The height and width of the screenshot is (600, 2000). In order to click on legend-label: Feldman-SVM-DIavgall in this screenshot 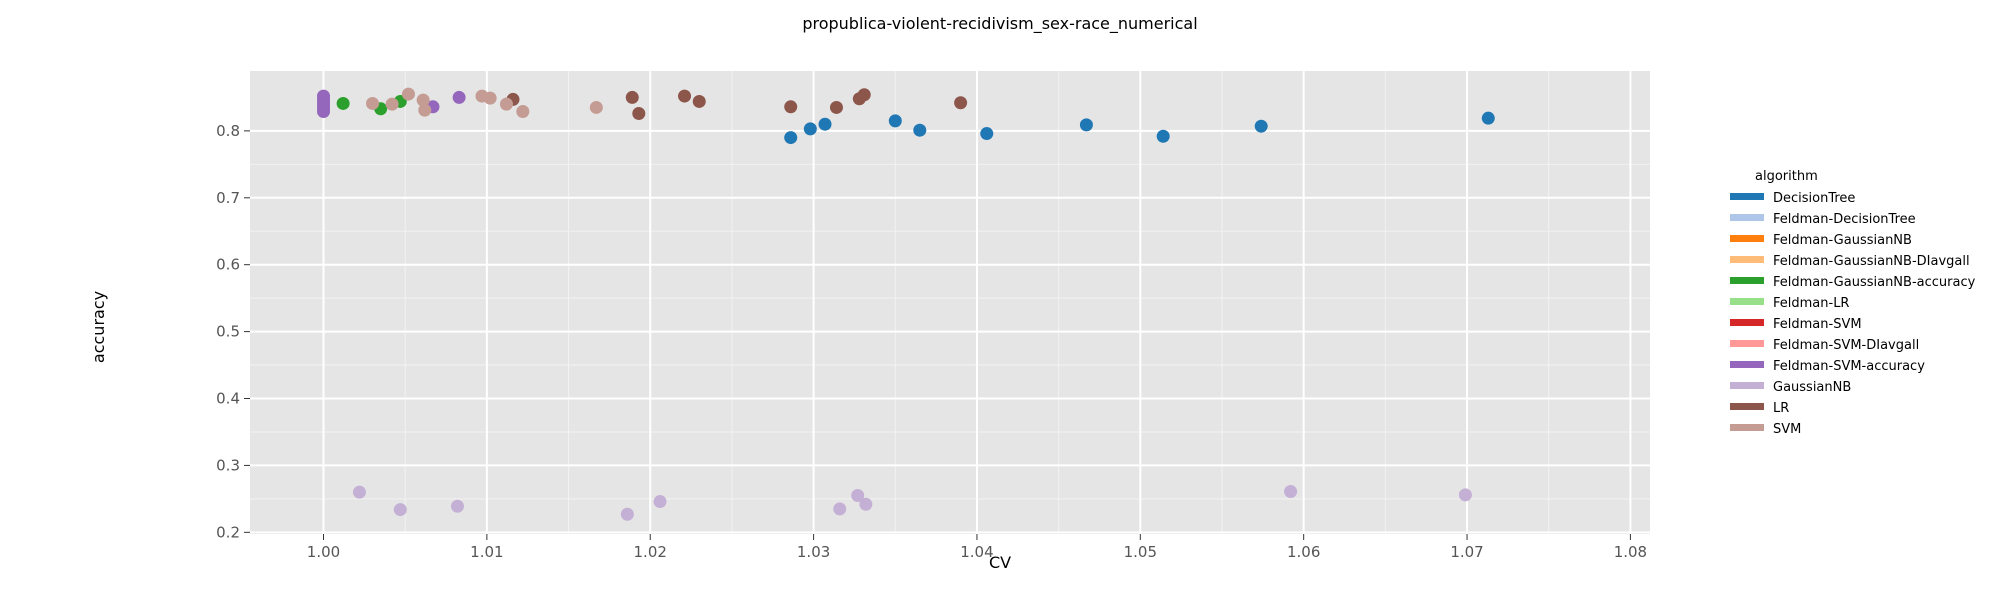, I will do `click(1846, 345)`.